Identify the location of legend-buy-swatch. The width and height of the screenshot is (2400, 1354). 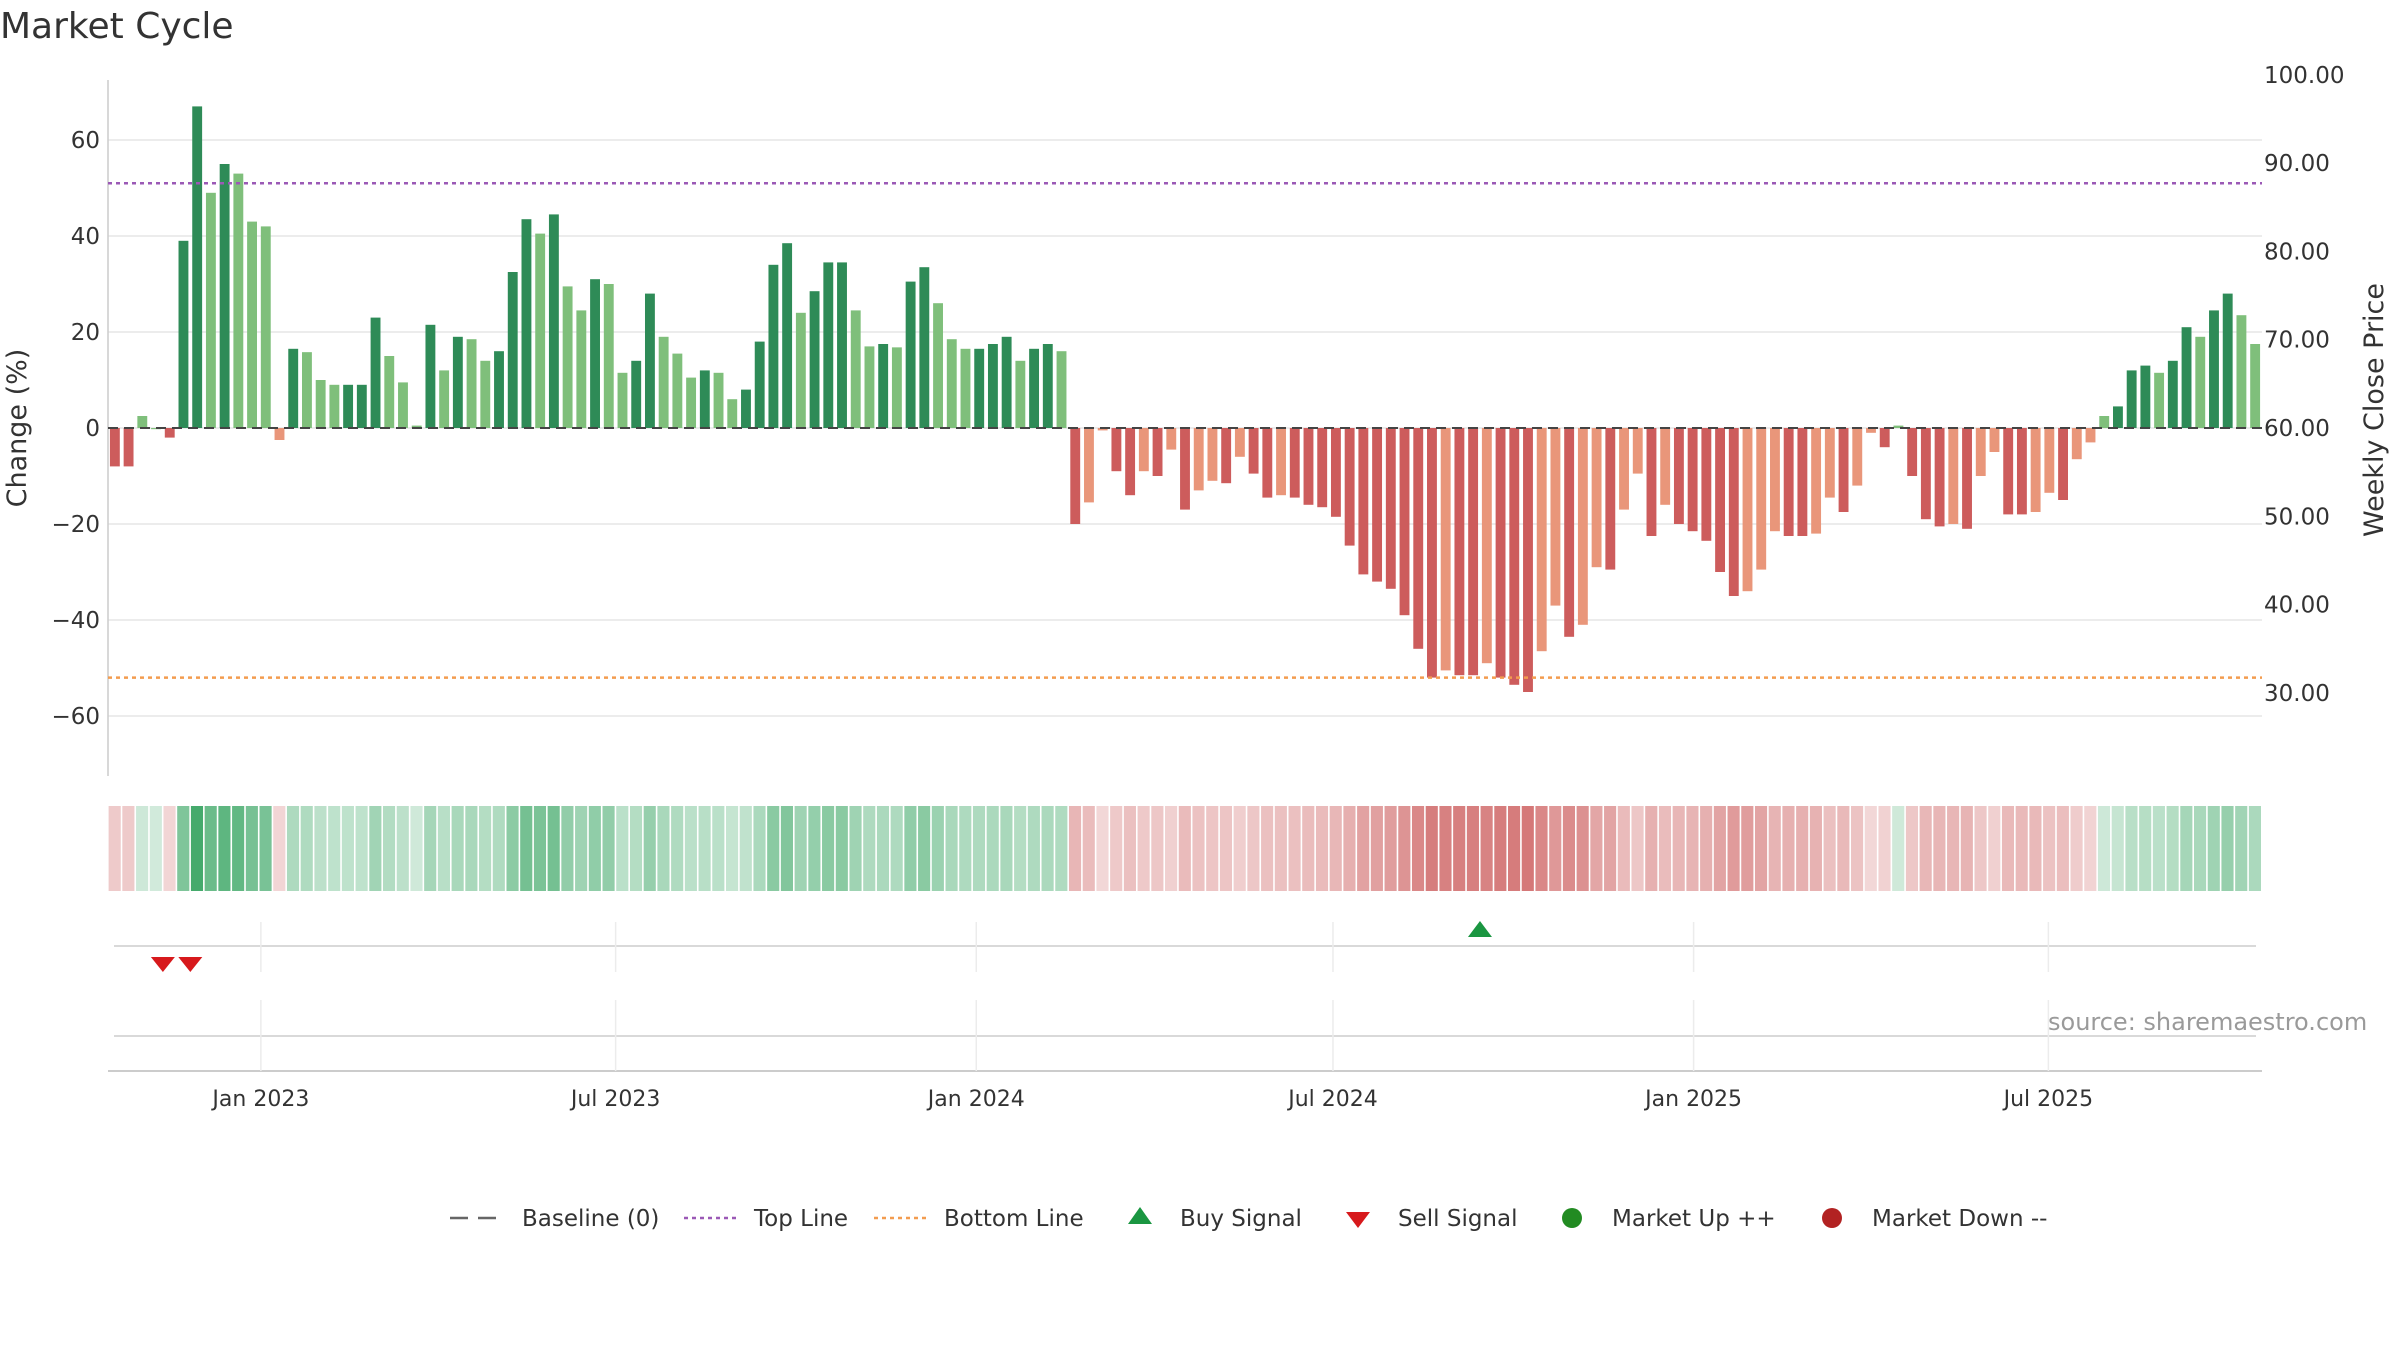
(1140, 1215).